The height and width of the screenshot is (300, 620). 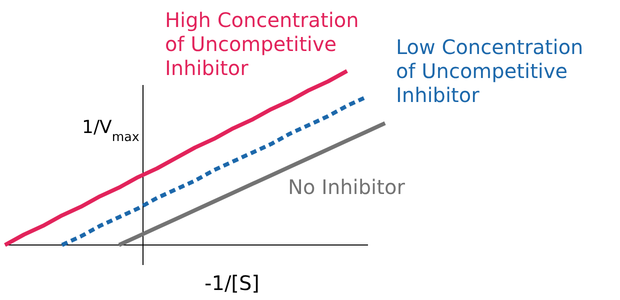 What do you see at coordinates (262, 44) in the screenshot?
I see `series-label: High Concentration of Uncompetitive Inhibitor` at bounding box center [262, 44].